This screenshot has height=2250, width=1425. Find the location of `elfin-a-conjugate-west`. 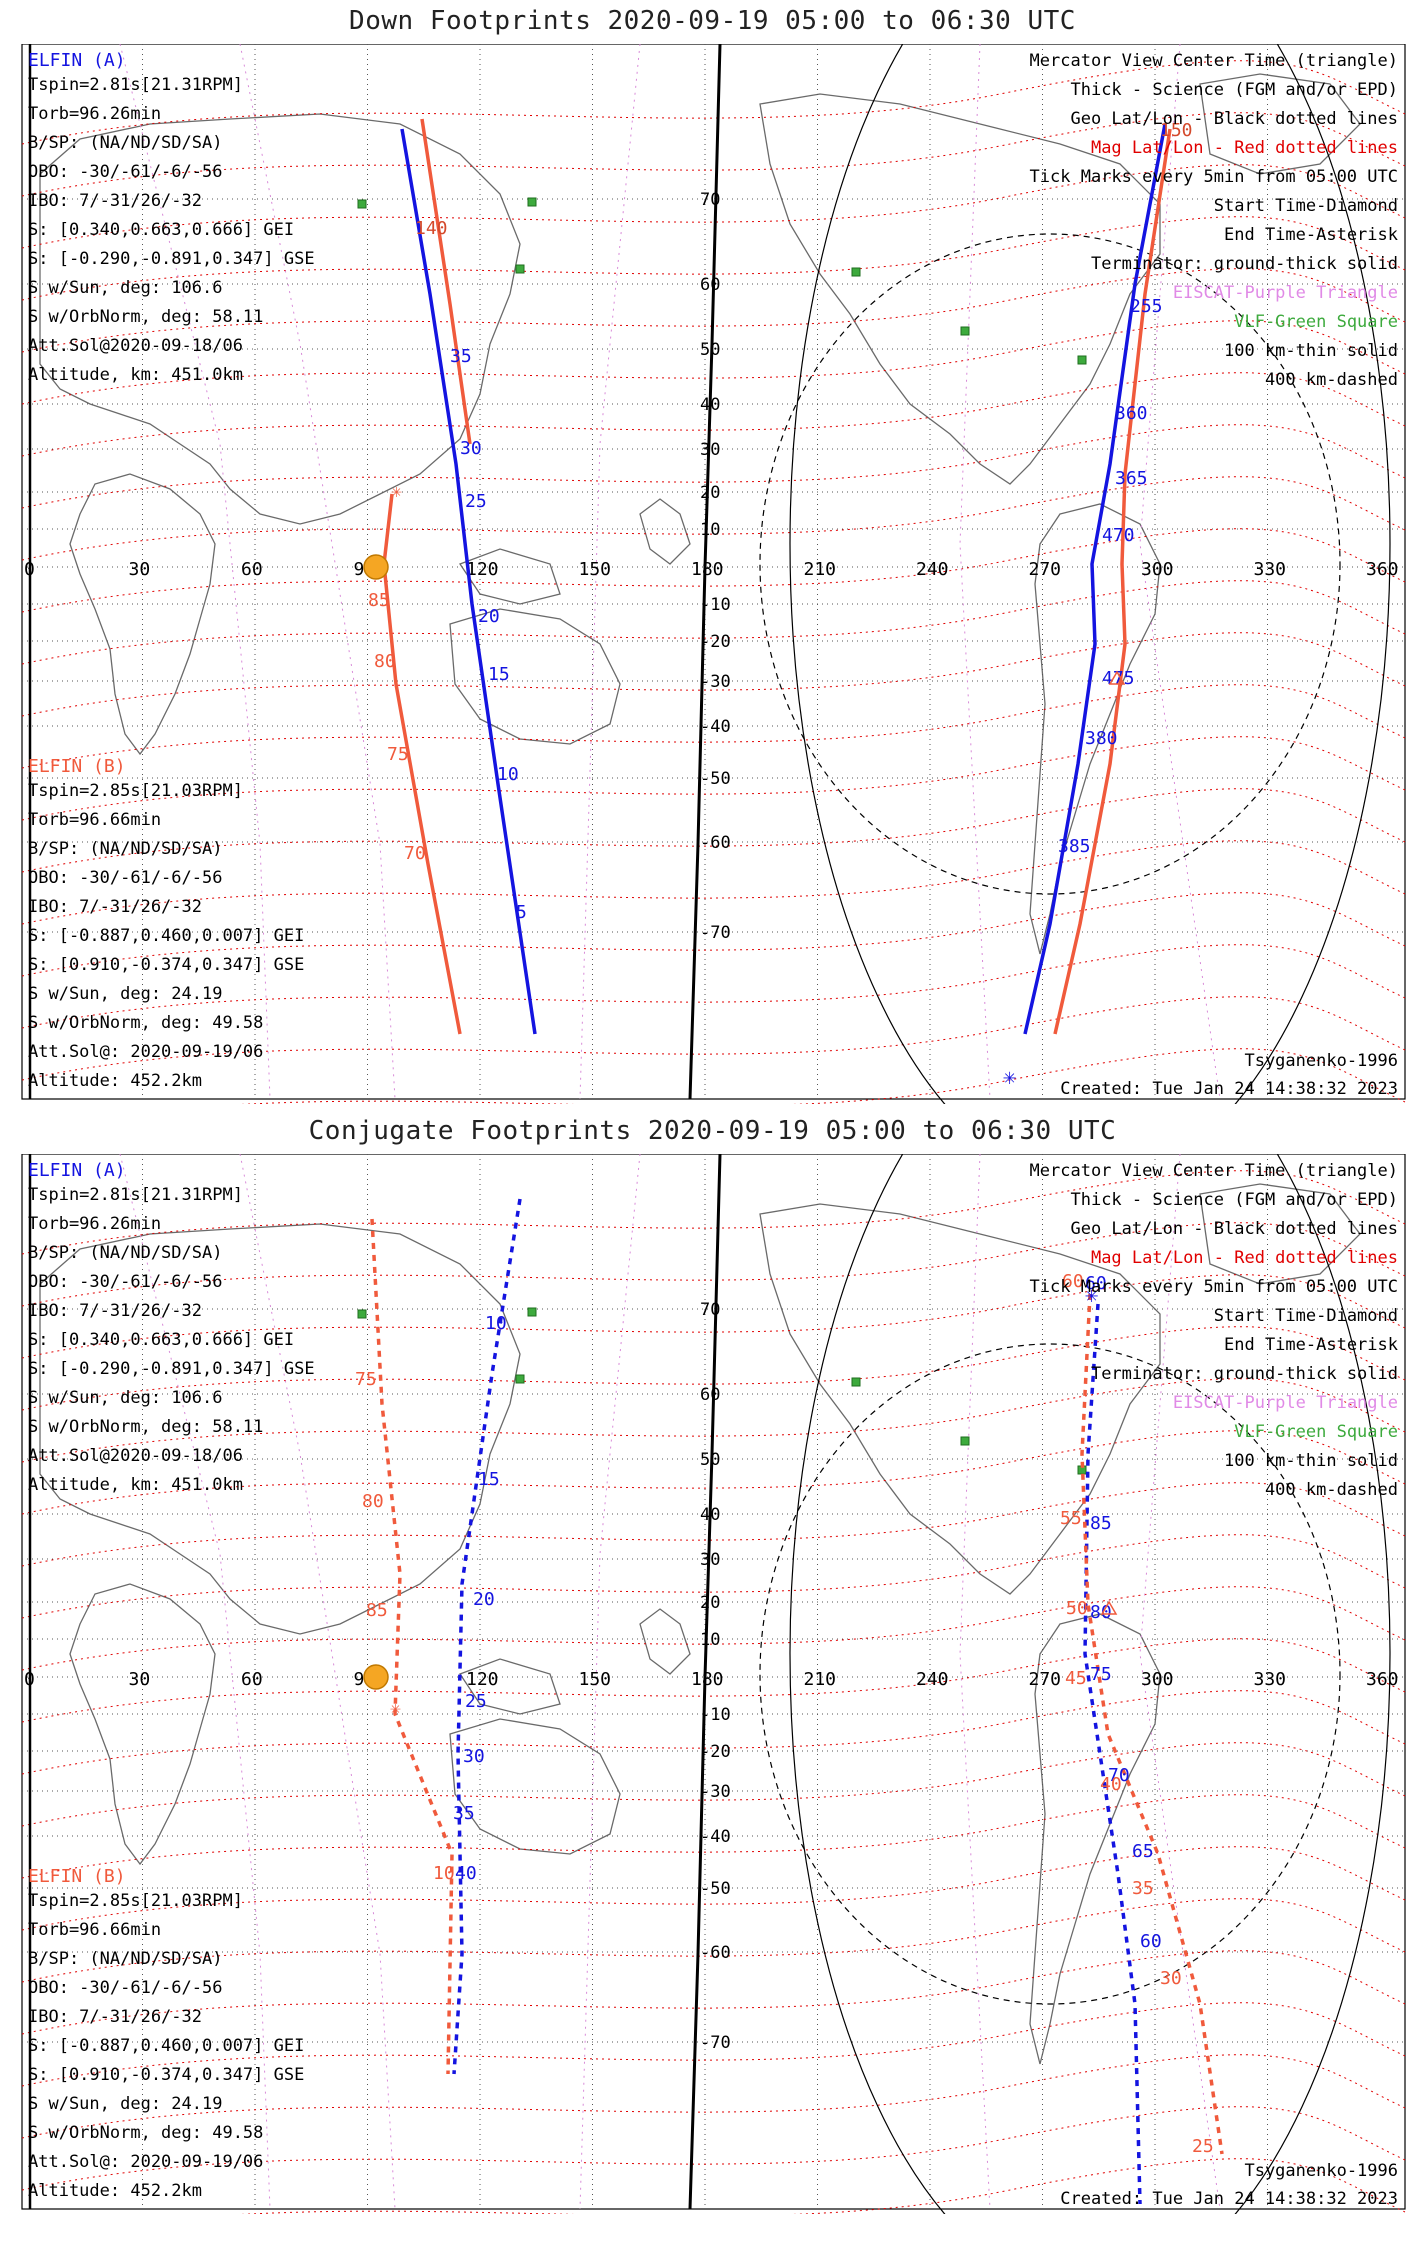

elfin-a-conjugate-west is located at coordinates (487, 1636).